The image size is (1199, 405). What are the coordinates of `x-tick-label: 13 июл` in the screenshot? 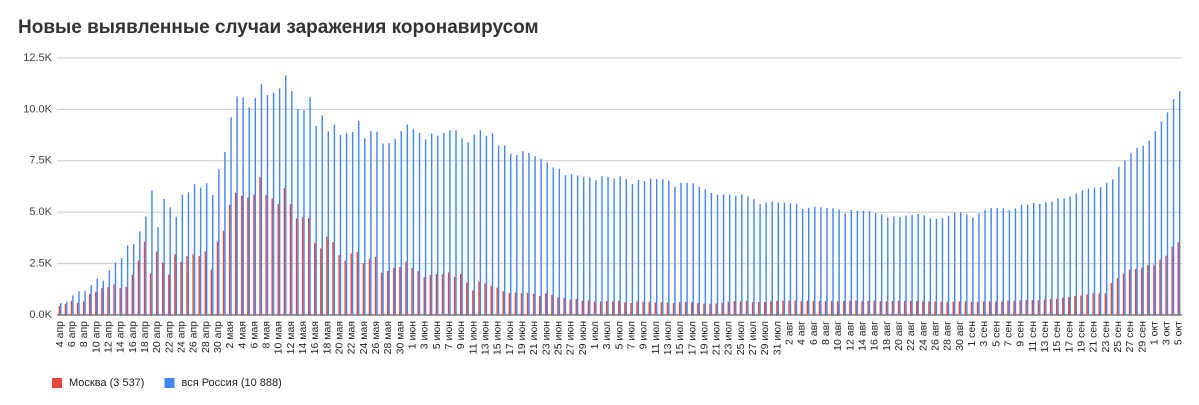 It's located at (668, 338).